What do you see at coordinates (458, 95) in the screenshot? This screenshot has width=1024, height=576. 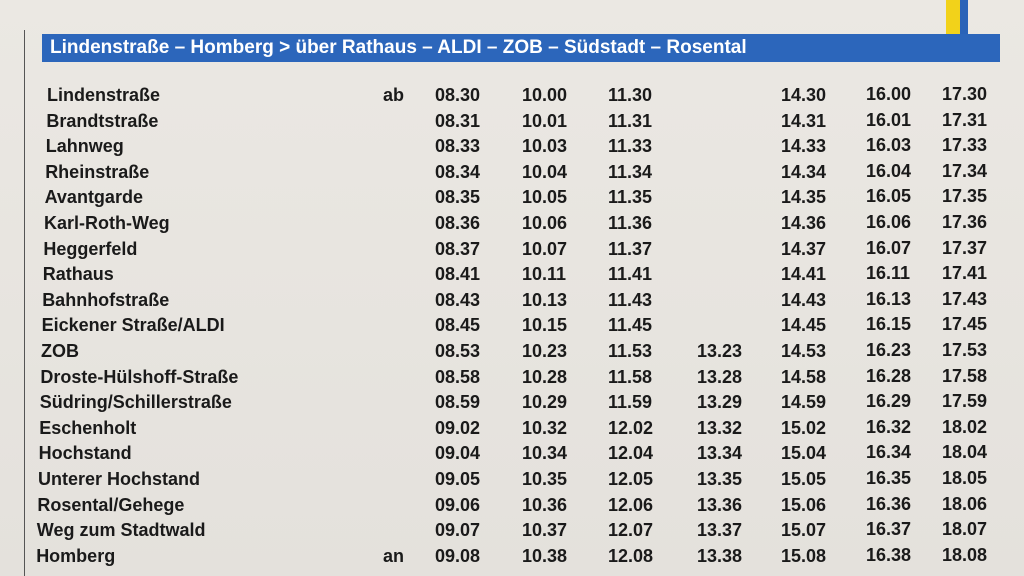 I see `departure-time: 08.30` at bounding box center [458, 95].